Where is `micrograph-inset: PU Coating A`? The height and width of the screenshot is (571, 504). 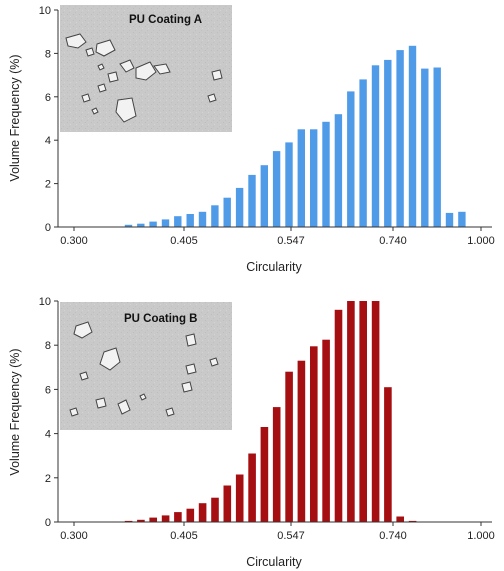
micrograph-inset: PU Coating A is located at coordinates (146, 68).